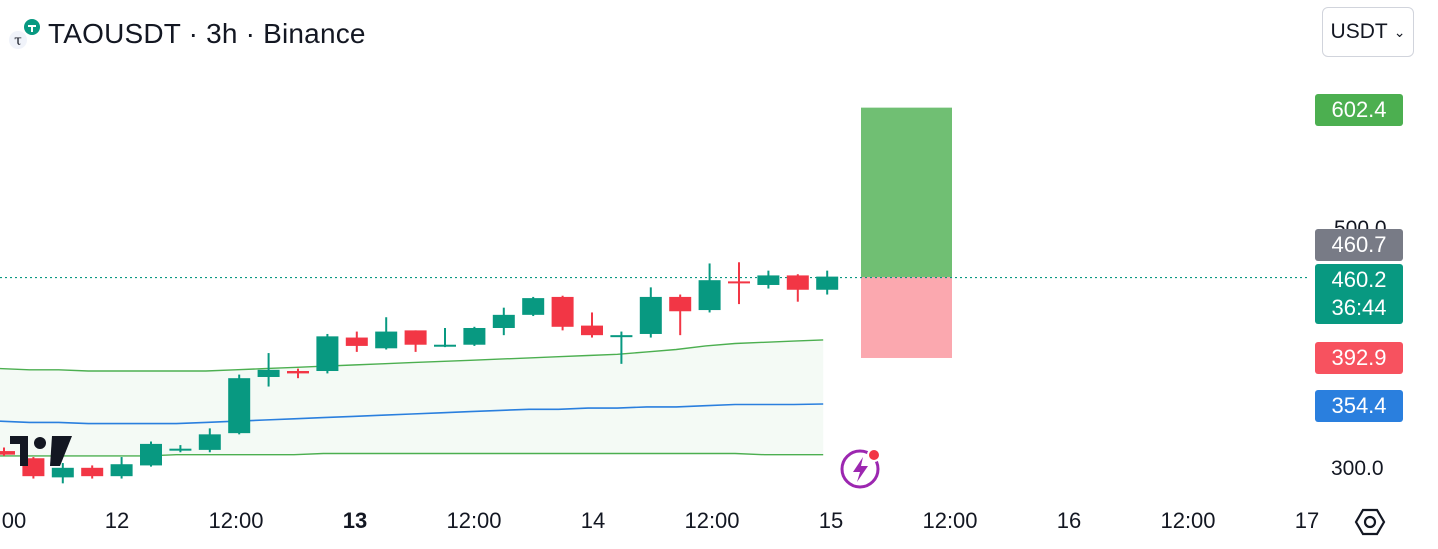 This screenshot has width=1438, height=549. Describe the element at coordinates (1357, 468) in the screenshot. I see `price-axis-tick-300: 300.0` at that location.